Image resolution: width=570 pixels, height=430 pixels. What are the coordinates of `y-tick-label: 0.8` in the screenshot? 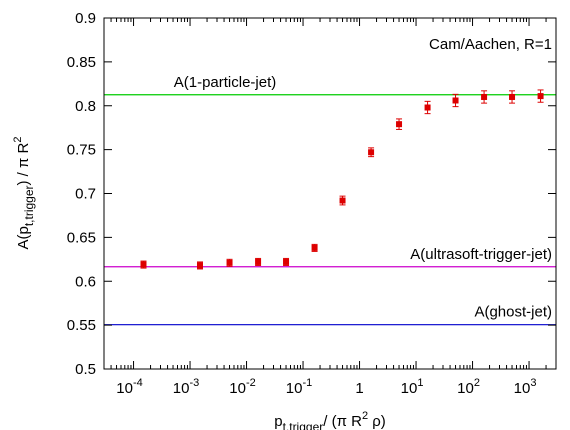 It's located at (85, 106).